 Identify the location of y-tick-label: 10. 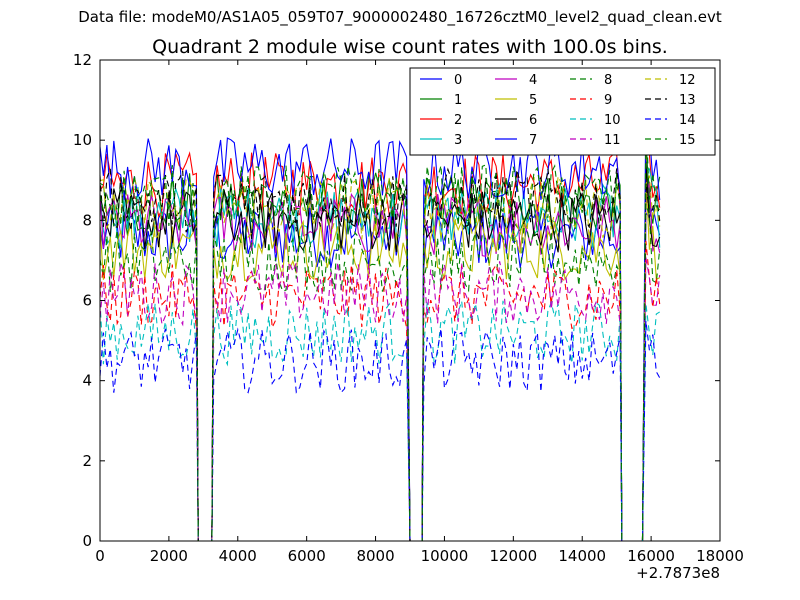
(82, 140).